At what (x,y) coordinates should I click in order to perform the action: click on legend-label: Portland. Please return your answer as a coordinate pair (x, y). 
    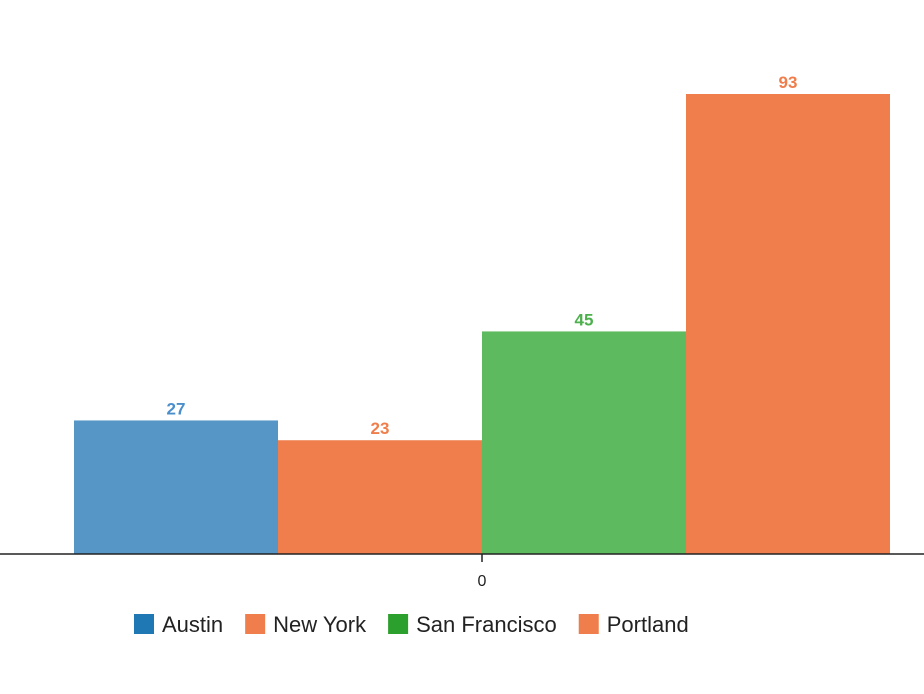
    Looking at the image, I should click on (648, 624).